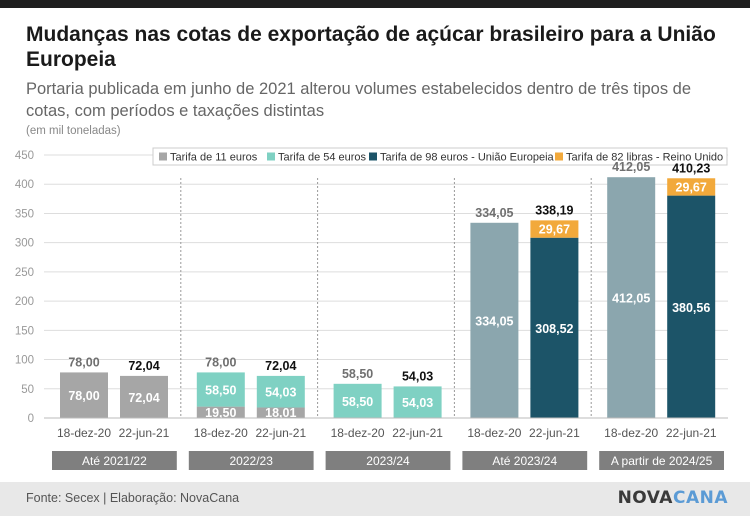  What do you see at coordinates (24, 273) in the screenshot?
I see `y-tick-label: 250` at bounding box center [24, 273].